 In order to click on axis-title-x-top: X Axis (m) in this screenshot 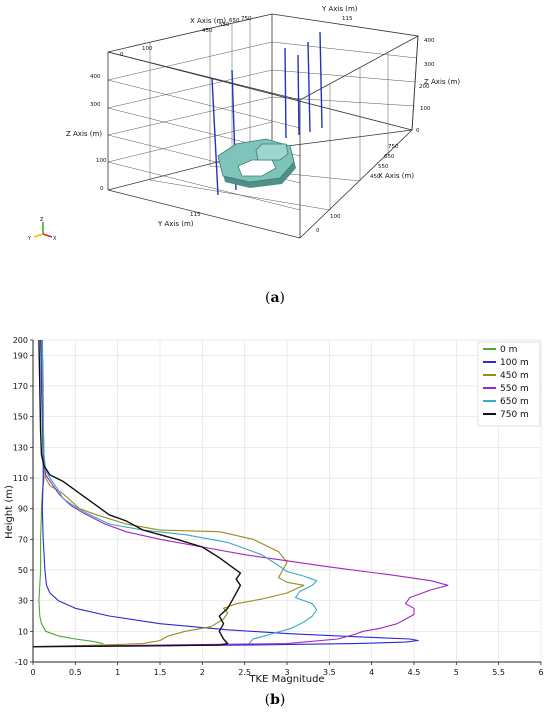, I will do `click(208, 21)`.